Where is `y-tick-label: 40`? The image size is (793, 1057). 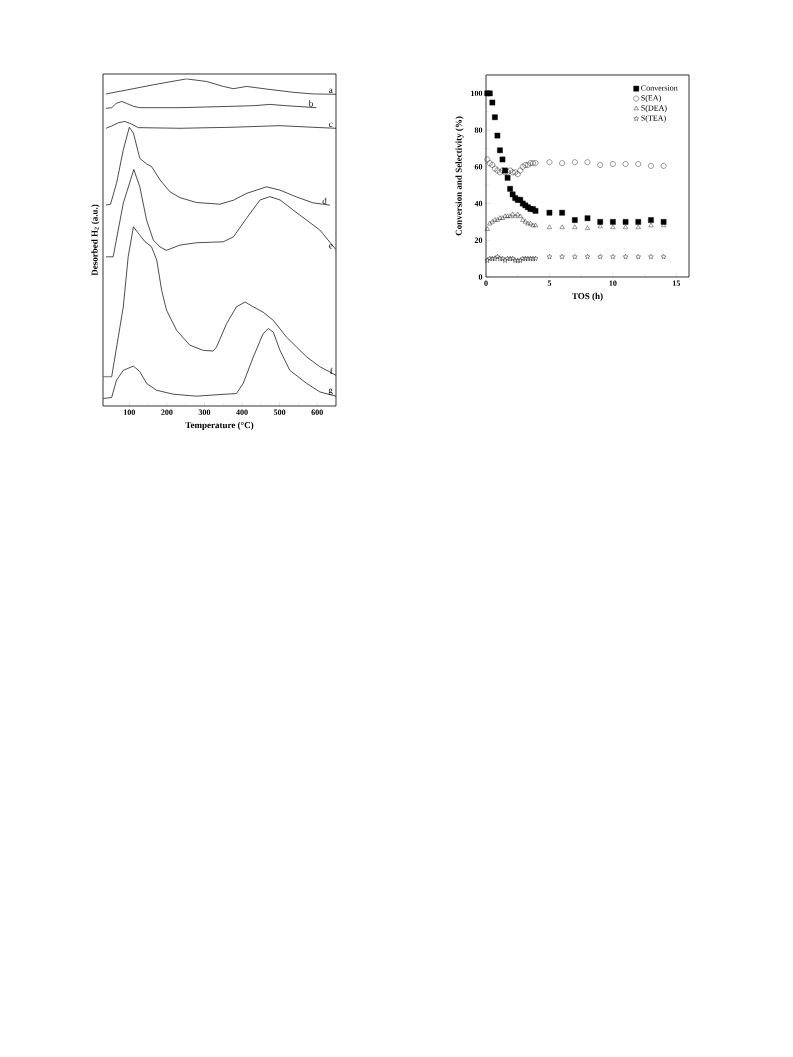
y-tick-label: 40 is located at coordinates (478, 203).